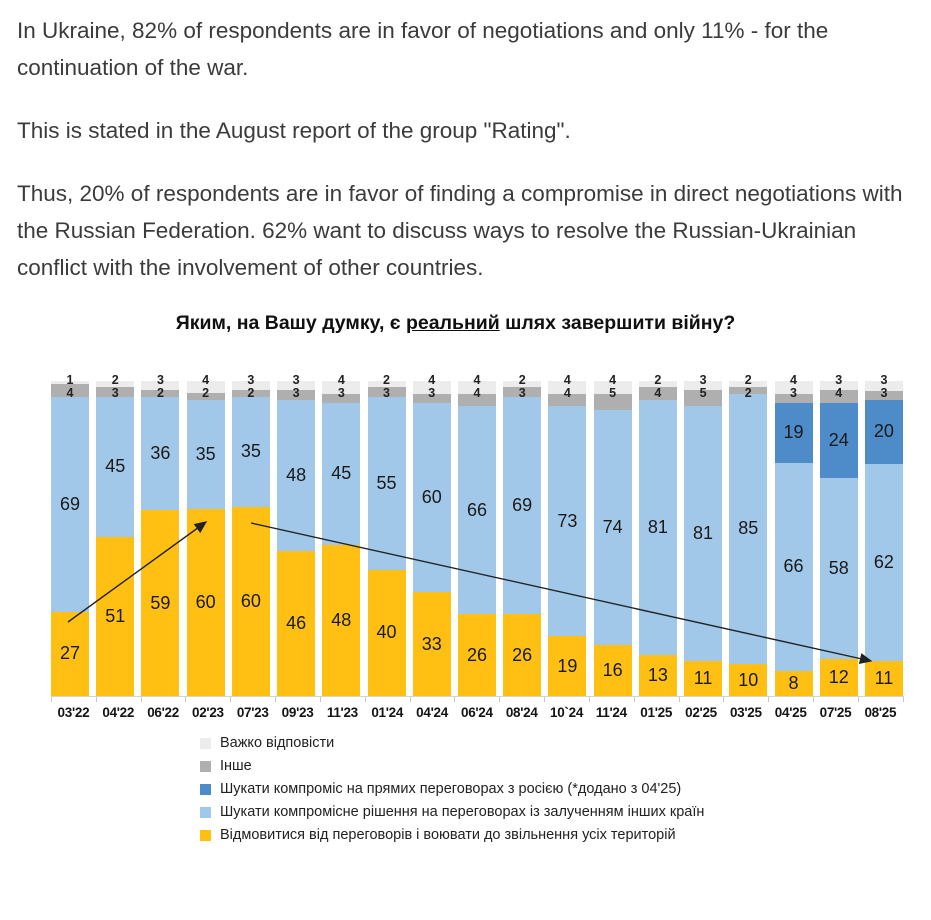 The image size is (931, 920). Describe the element at coordinates (612, 526) in the screenshot. I see `segment-value-label: 74` at that location.